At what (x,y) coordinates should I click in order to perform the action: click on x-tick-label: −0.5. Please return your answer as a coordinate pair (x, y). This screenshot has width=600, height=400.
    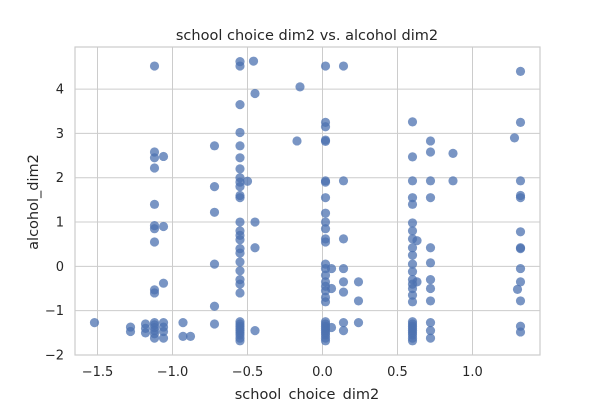
    Looking at the image, I should click on (248, 372).